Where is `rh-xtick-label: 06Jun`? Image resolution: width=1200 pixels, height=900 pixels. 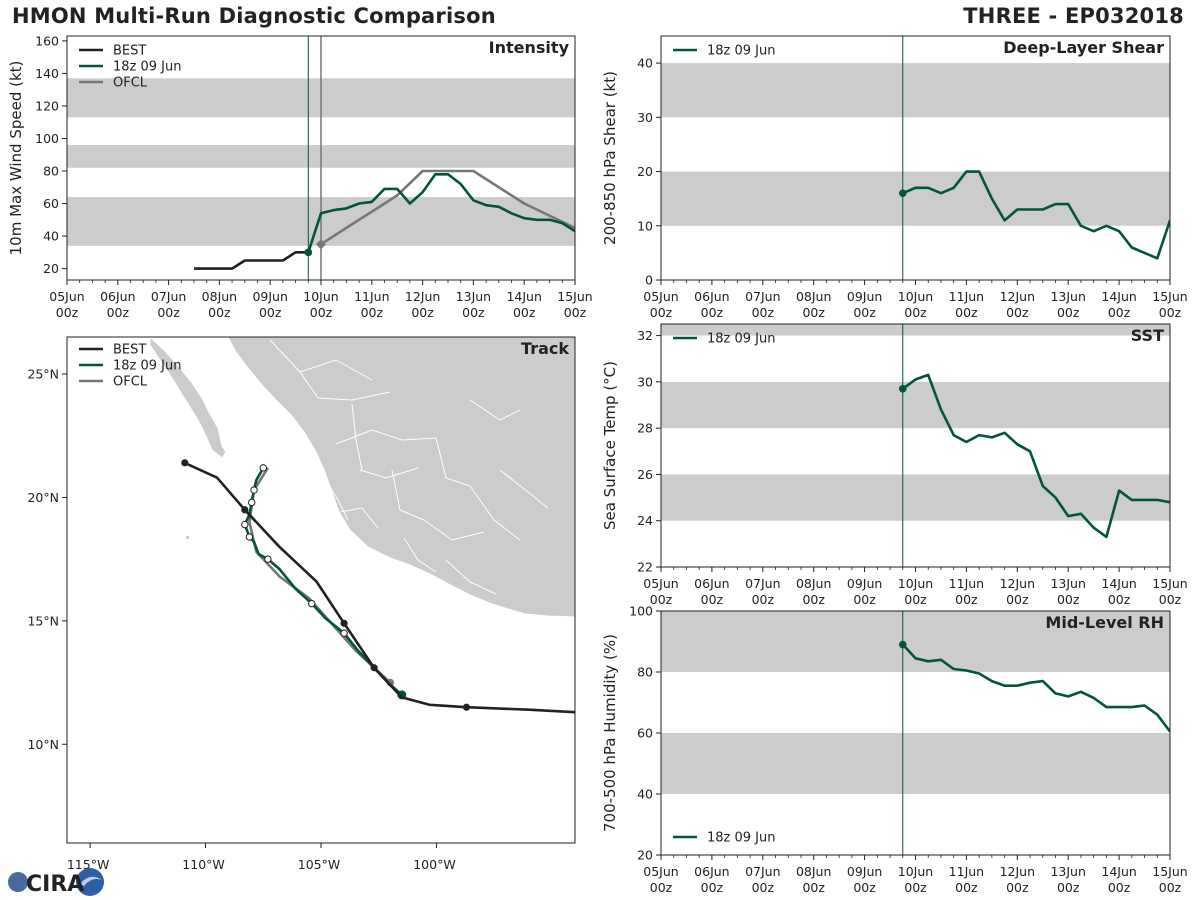 rh-xtick-label: 06Jun is located at coordinates (711, 871).